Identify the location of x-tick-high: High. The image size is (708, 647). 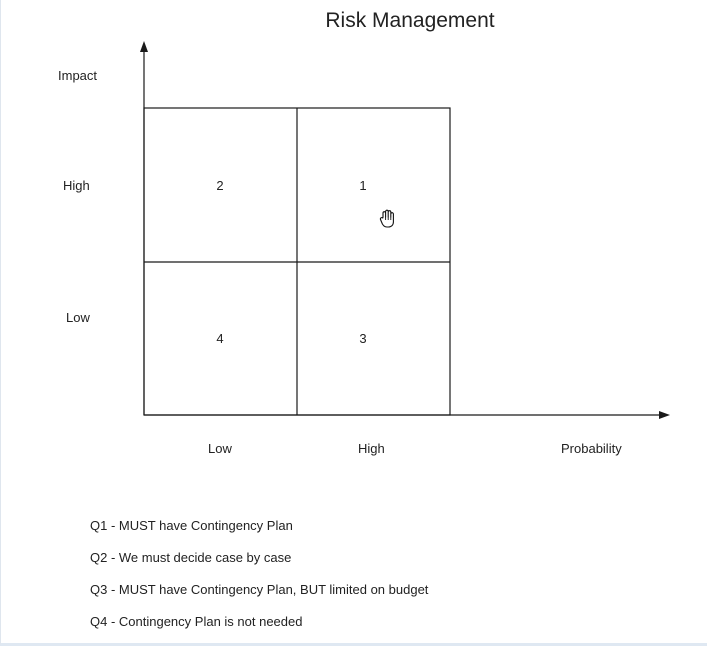
(371, 448).